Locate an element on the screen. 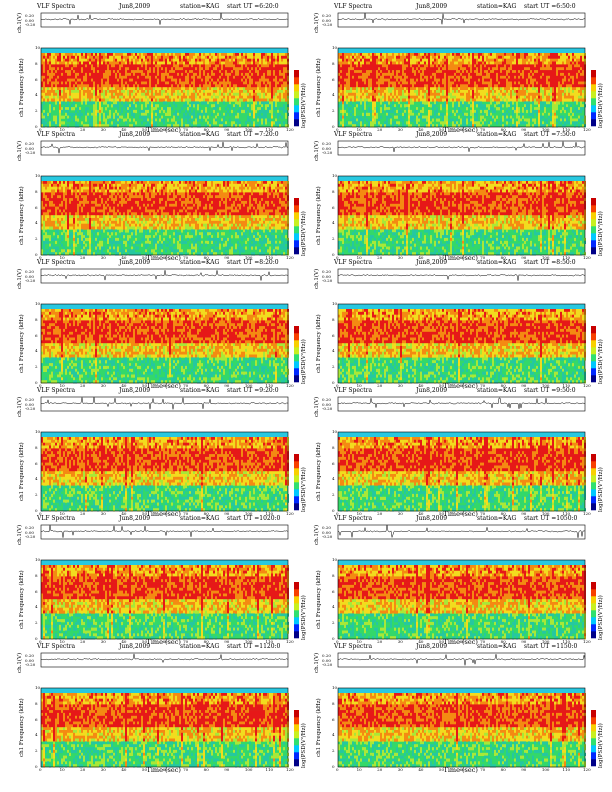 The width and height of the screenshot is (612, 792). y-tick-label: 10 is located at coordinates (334, 304).